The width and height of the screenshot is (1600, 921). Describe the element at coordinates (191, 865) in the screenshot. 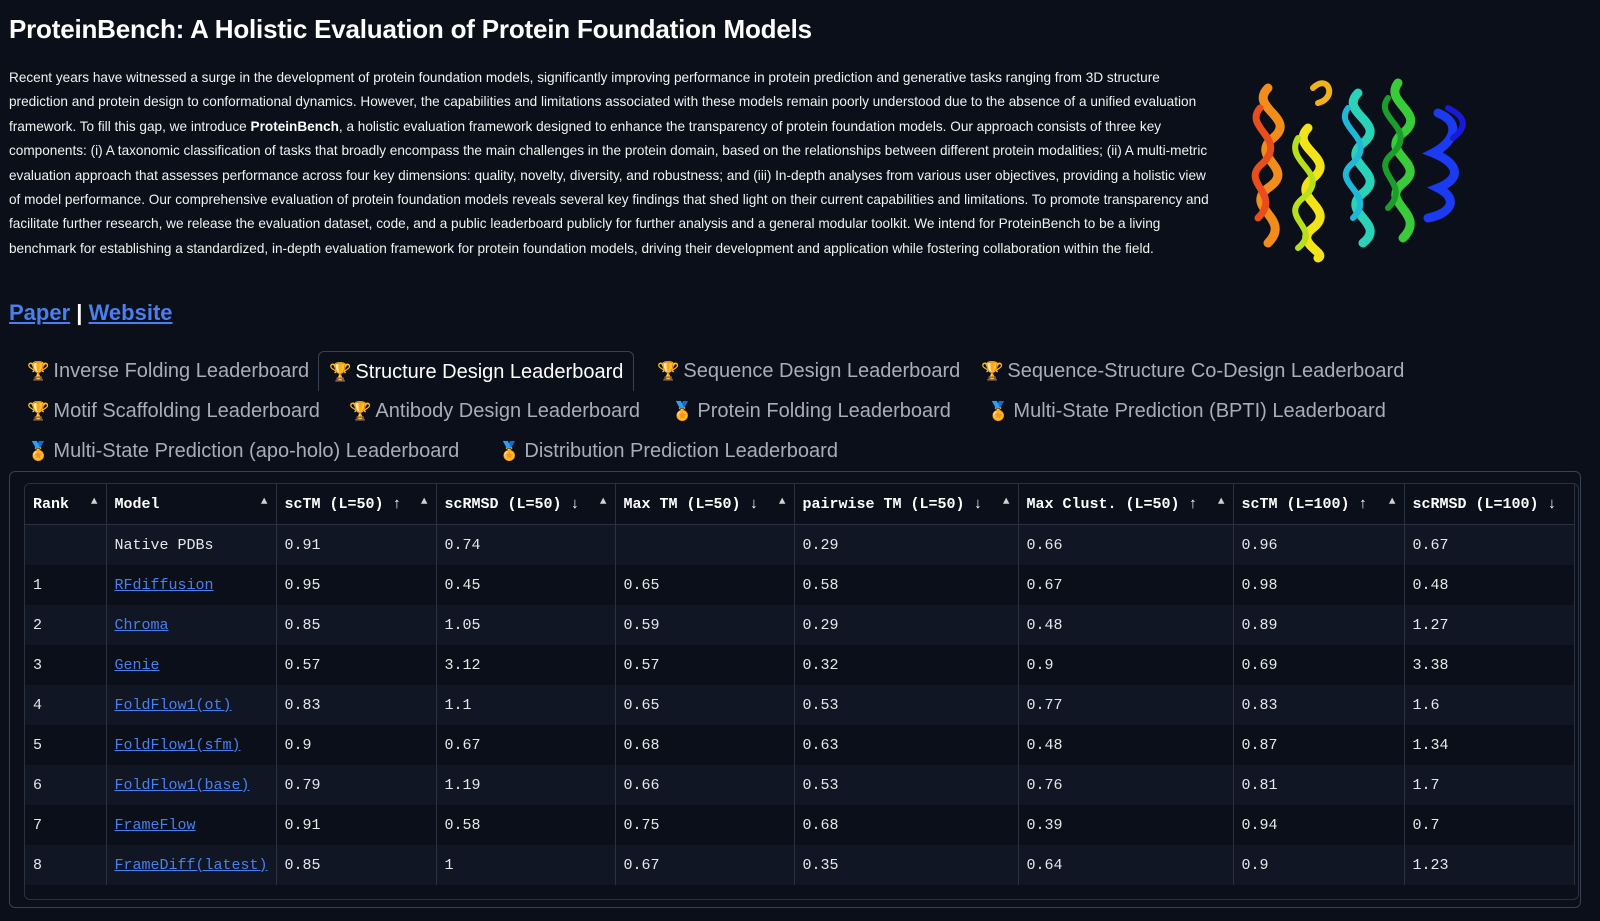

I see `model-link: FrameDiff(latest)` at that location.